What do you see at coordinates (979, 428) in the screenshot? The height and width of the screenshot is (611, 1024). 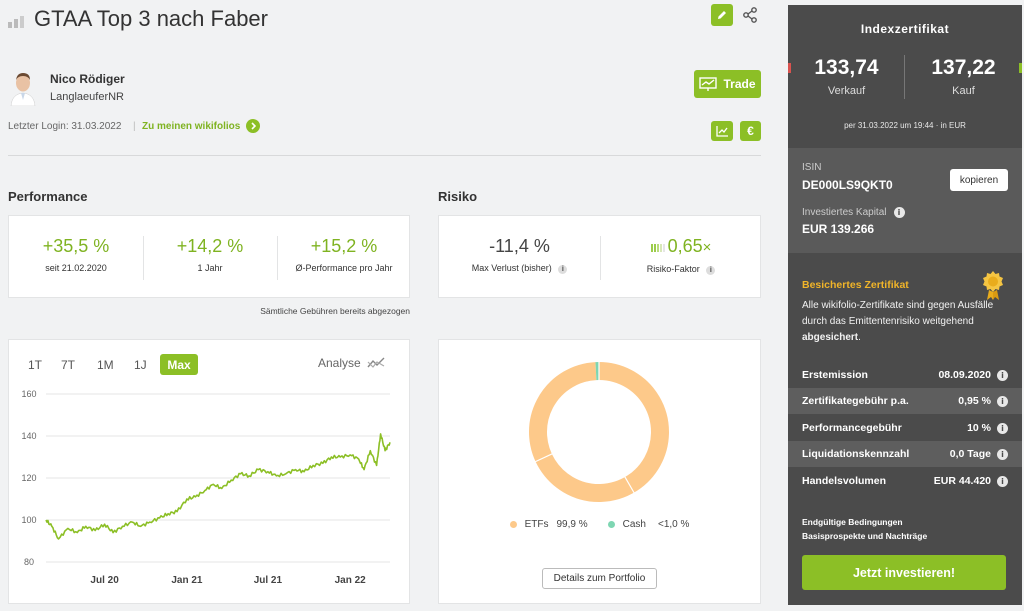 I see `fact-value: 10 %` at bounding box center [979, 428].